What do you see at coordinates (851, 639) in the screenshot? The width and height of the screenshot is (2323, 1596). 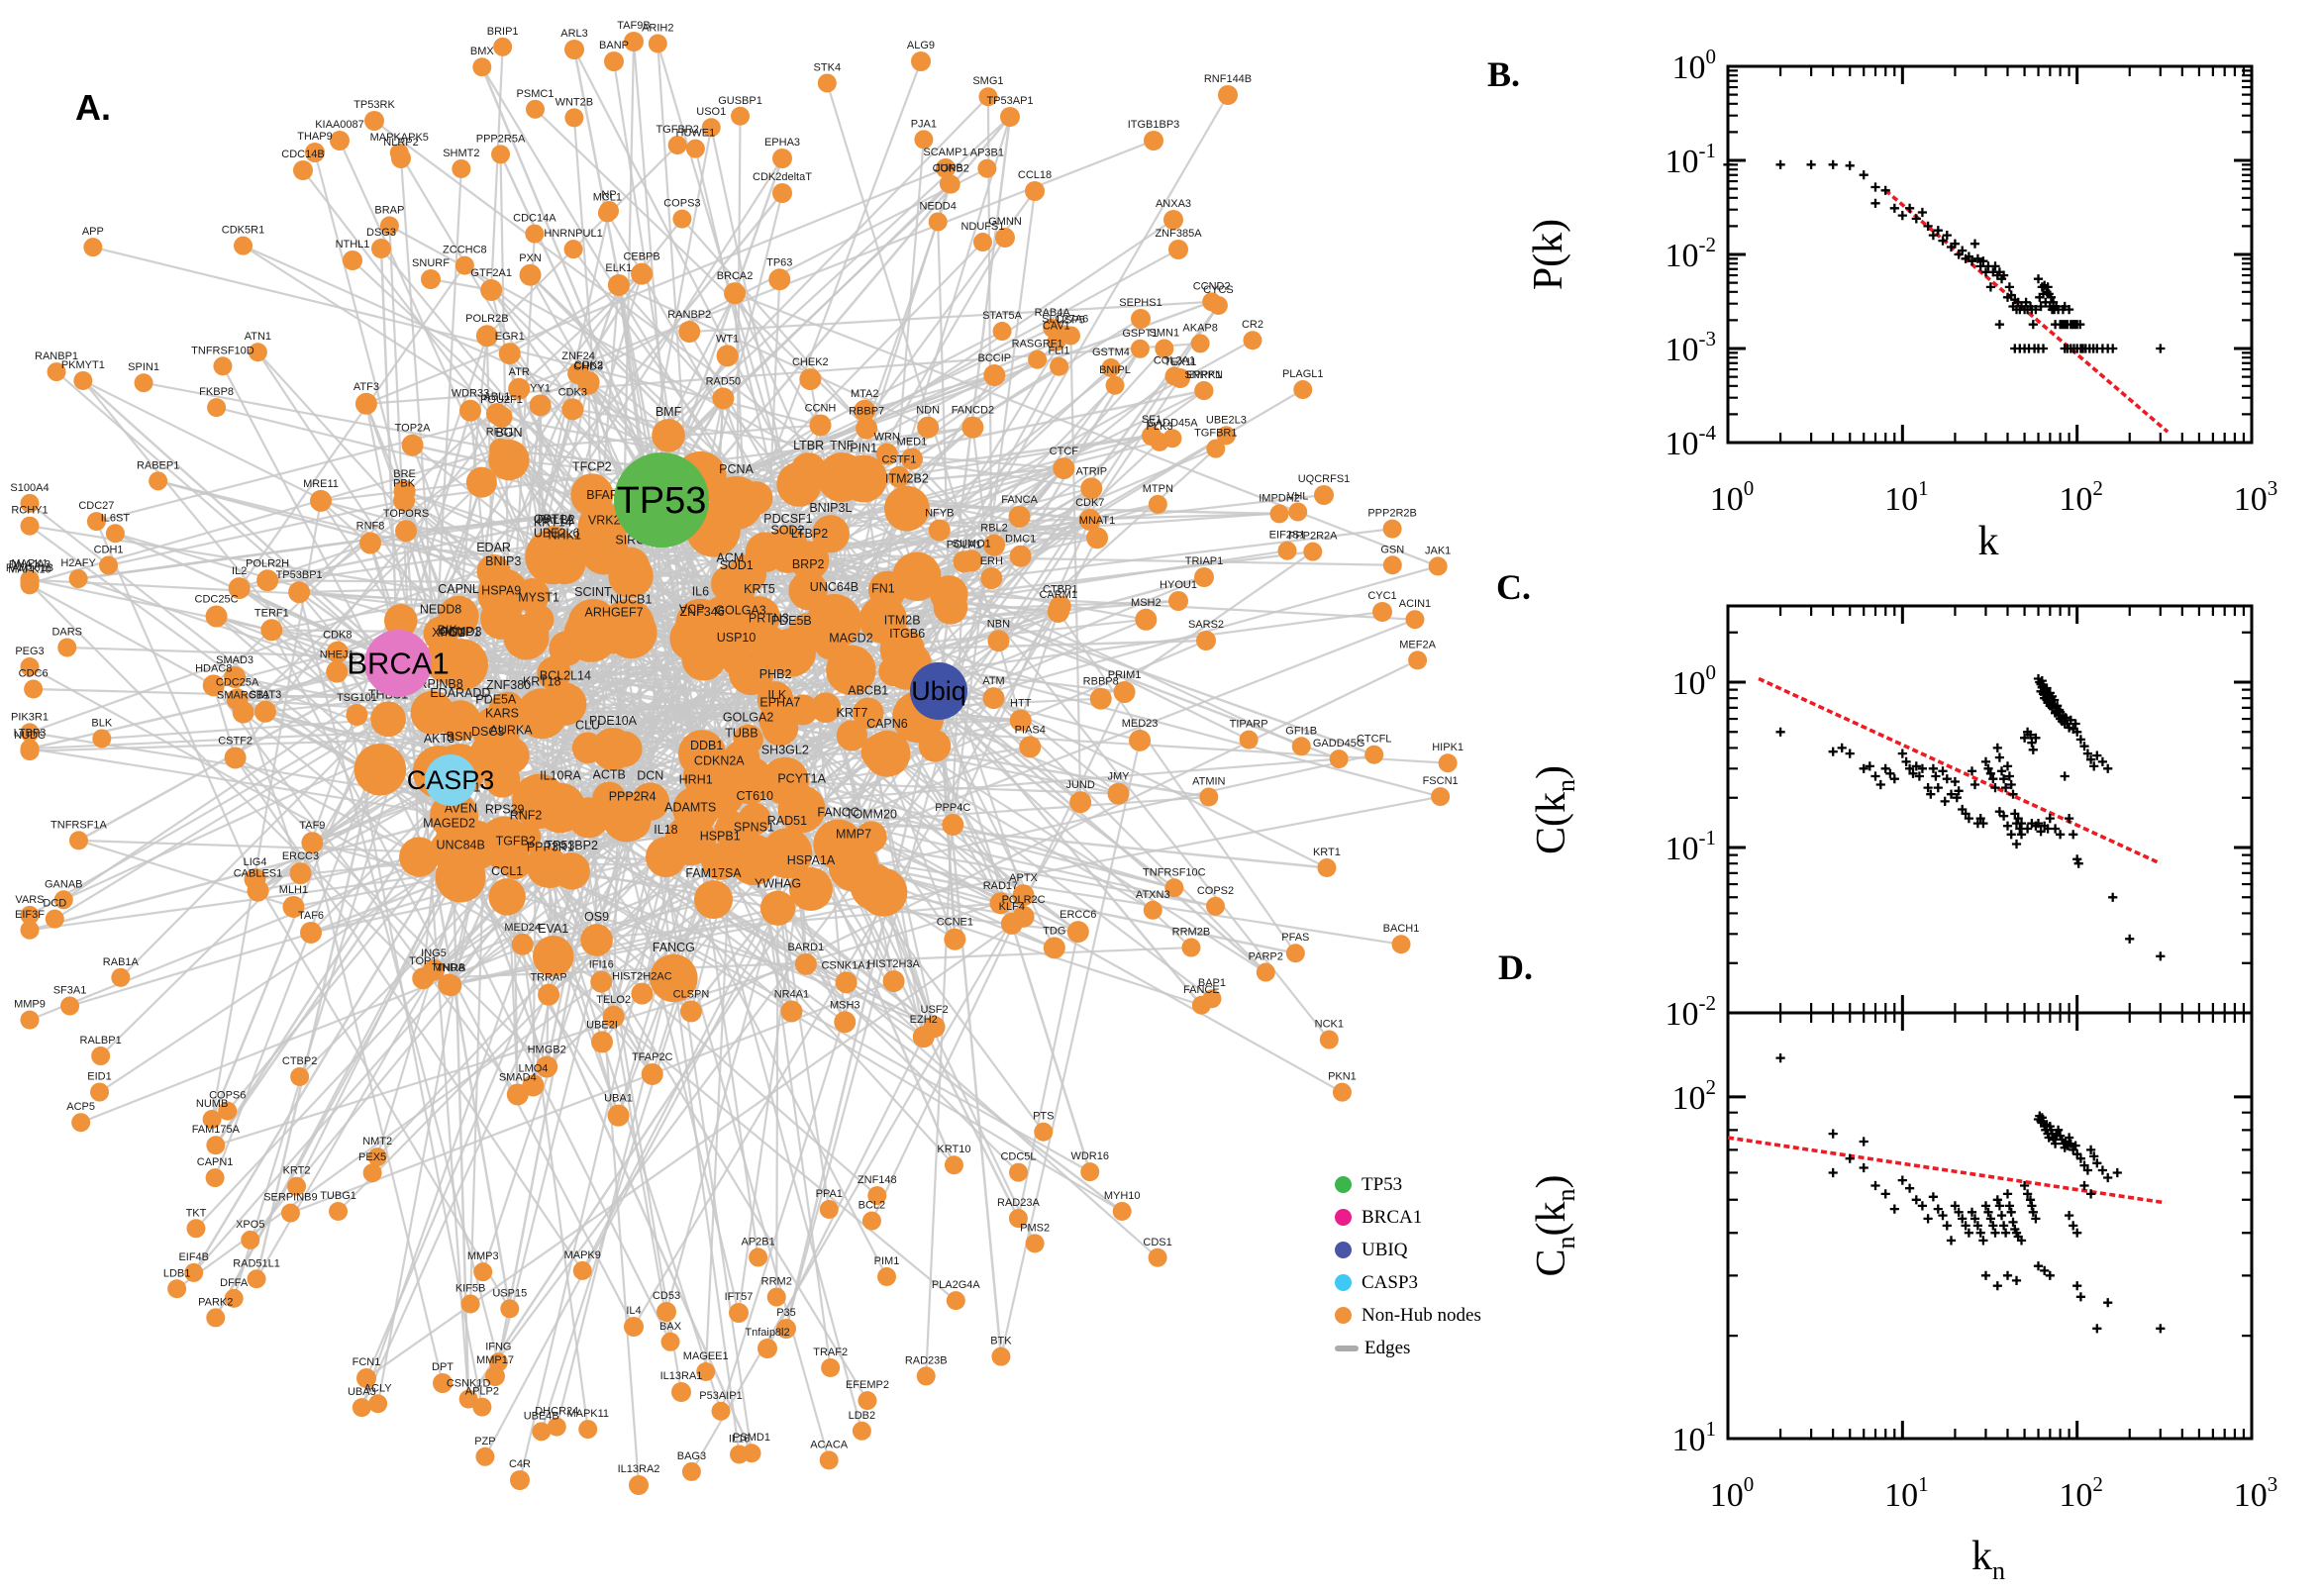 I see `network-node-label: MAGD2` at bounding box center [851, 639].